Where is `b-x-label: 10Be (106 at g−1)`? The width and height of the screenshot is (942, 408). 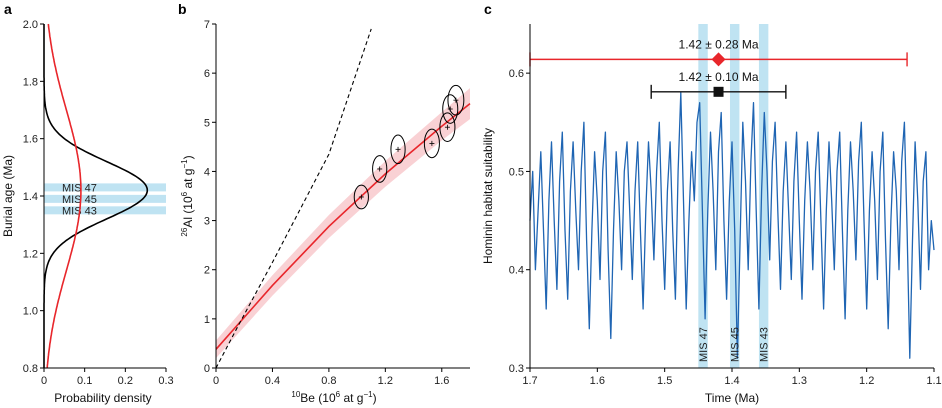 b-x-label: 10Be (106 at g−1) is located at coordinates (333, 397).